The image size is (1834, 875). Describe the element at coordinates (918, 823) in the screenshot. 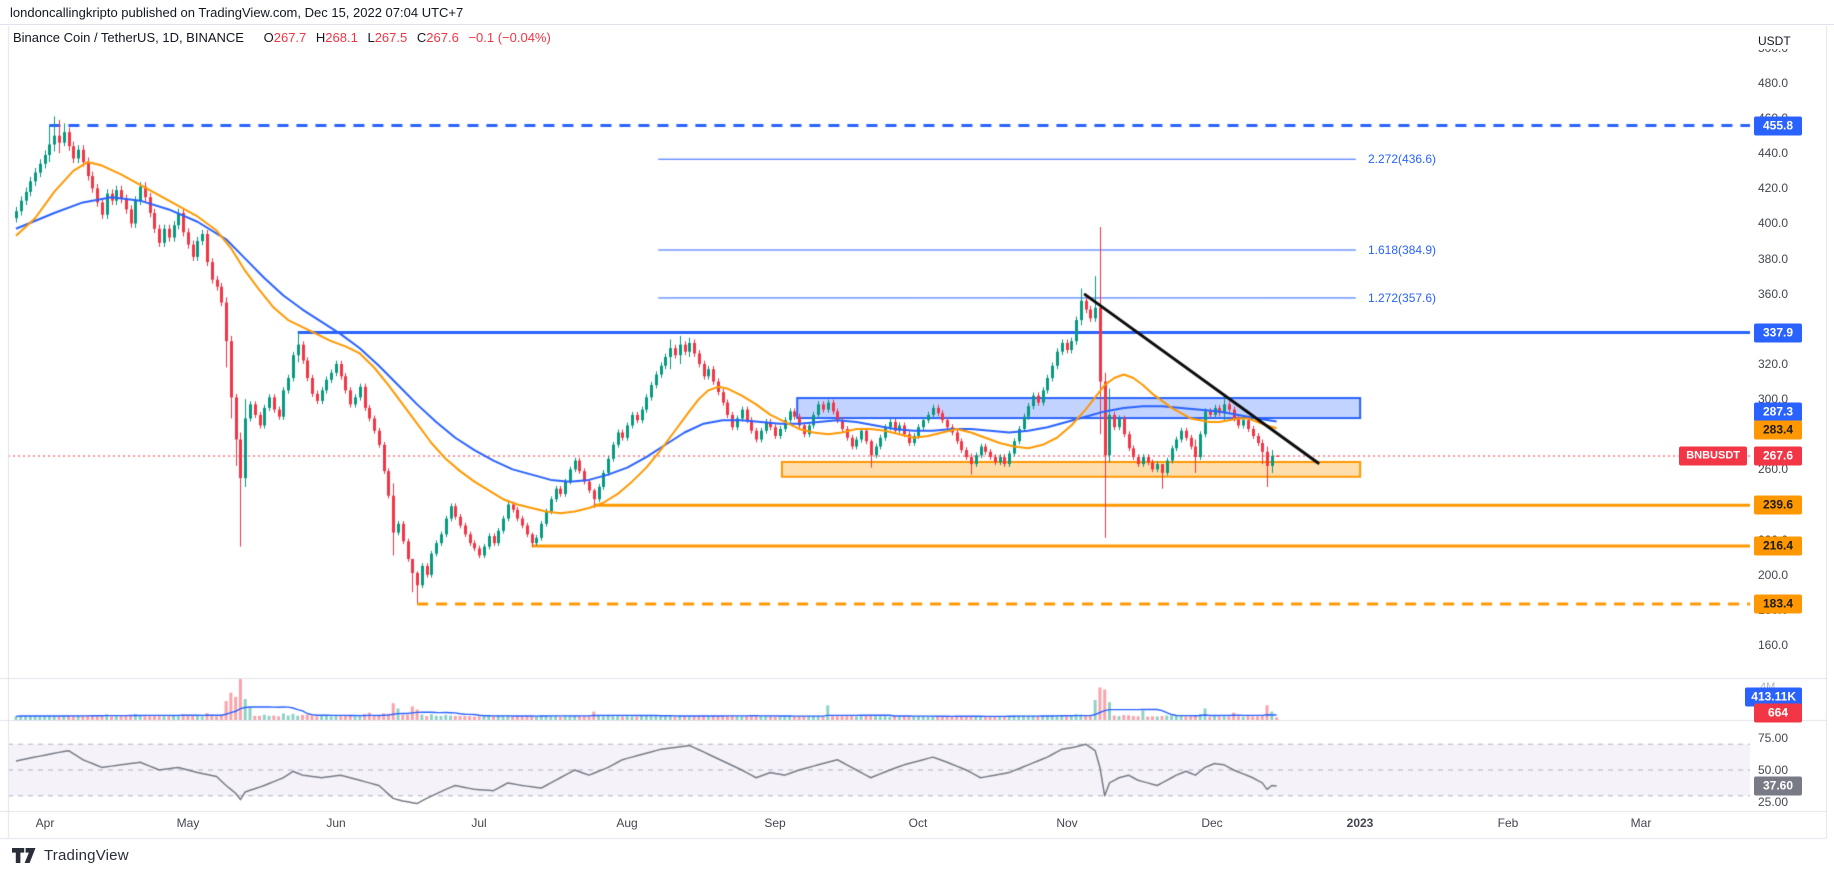

I see `time-axis-label-oct: Oct` at that location.